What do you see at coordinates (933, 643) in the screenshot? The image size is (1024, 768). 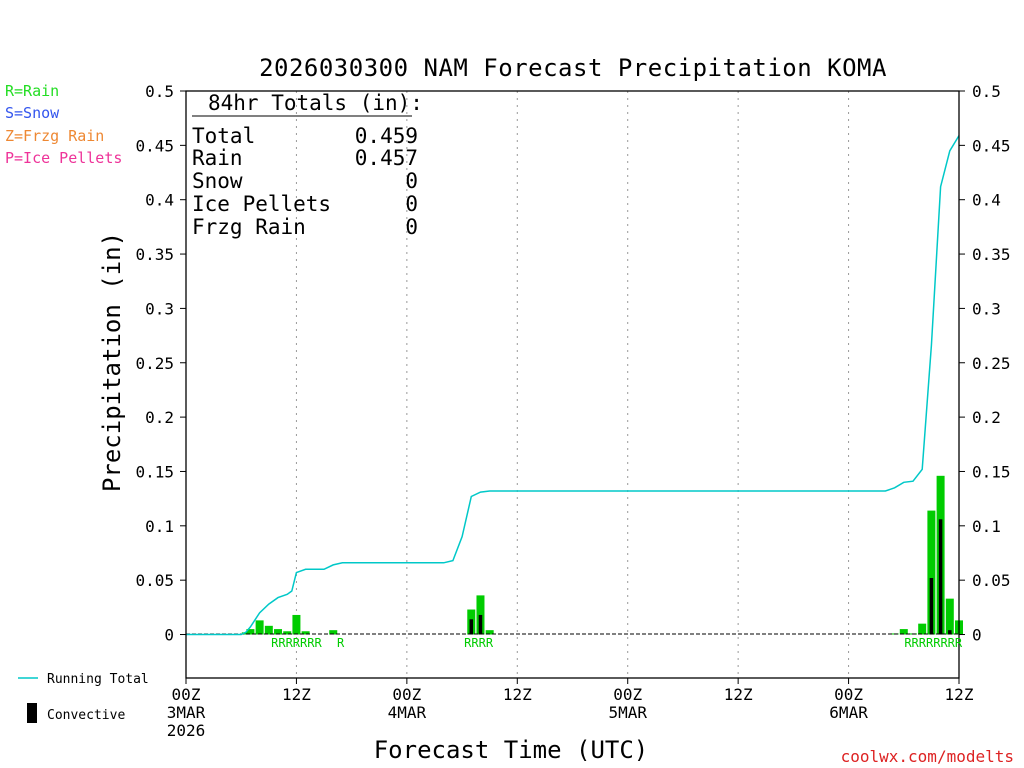 I see `ptype-label: RRRRRRRR` at bounding box center [933, 643].